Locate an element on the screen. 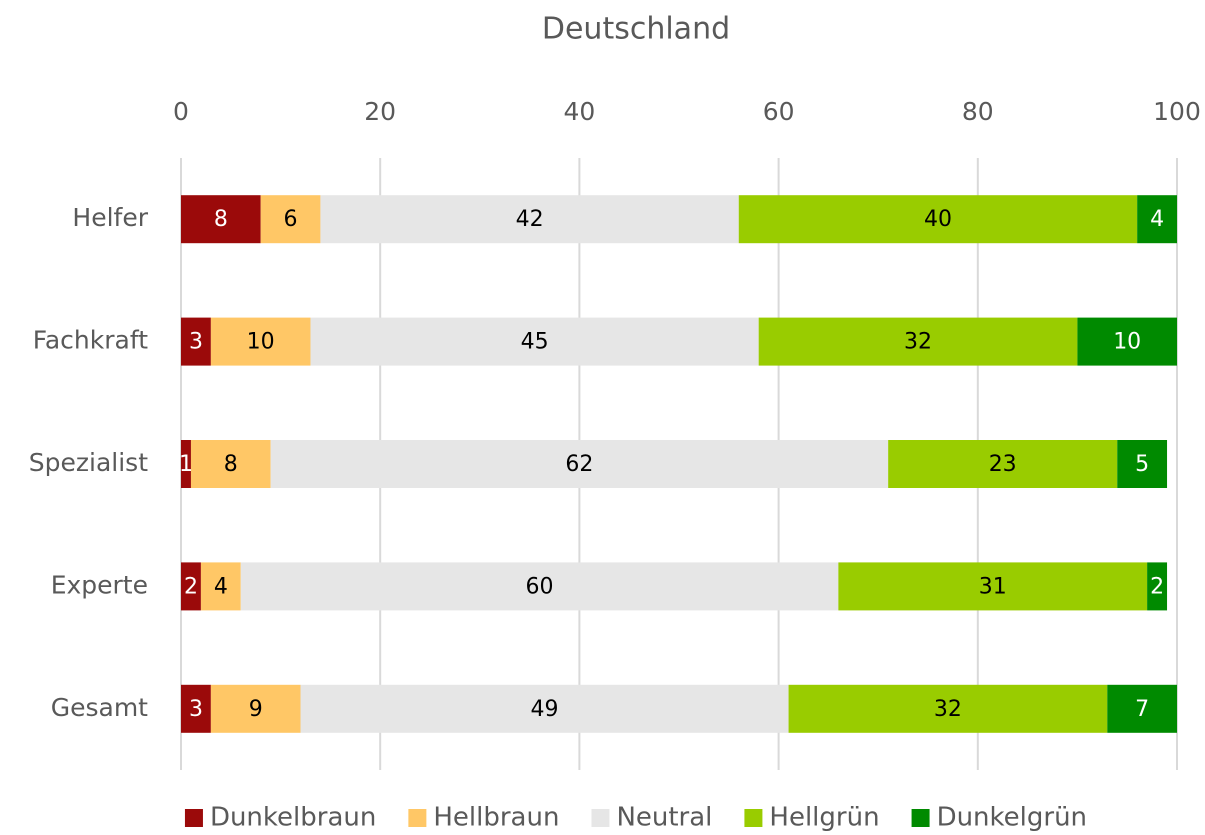  data-label: 7 is located at coordinates (1142, 709).